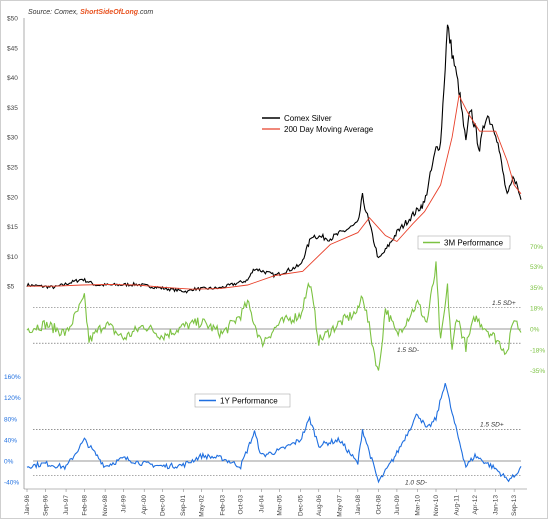 The image size is (548, 519). Describe the element at coordinates (379, 505) in the screenshot. I see `x-tick-label: Oct-08` at that location.